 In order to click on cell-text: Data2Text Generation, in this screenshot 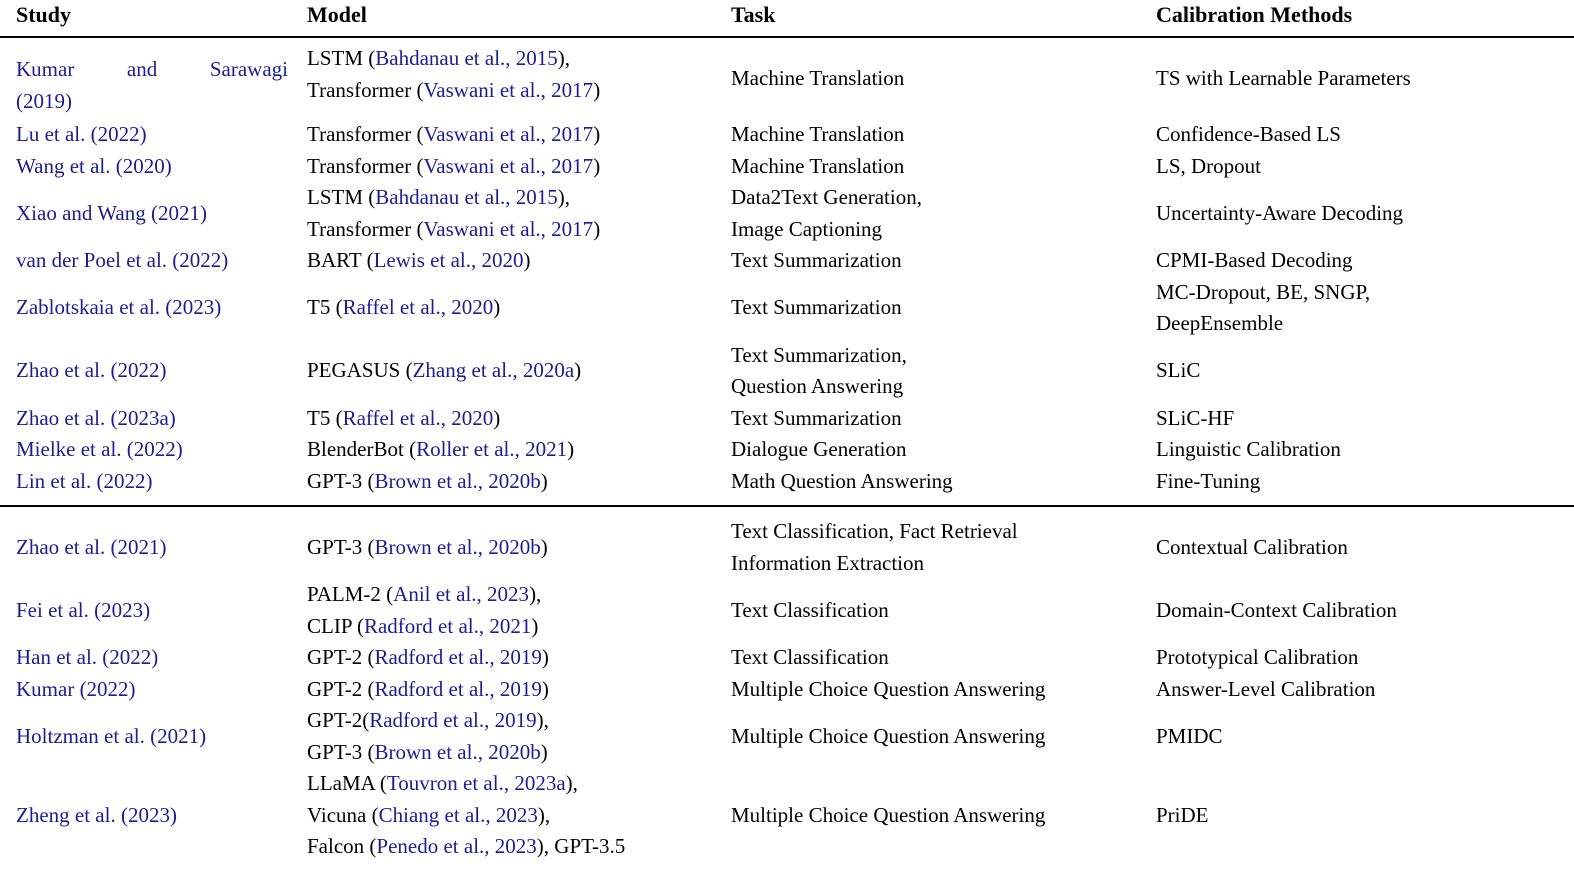, I will do `click(826, 197)`.